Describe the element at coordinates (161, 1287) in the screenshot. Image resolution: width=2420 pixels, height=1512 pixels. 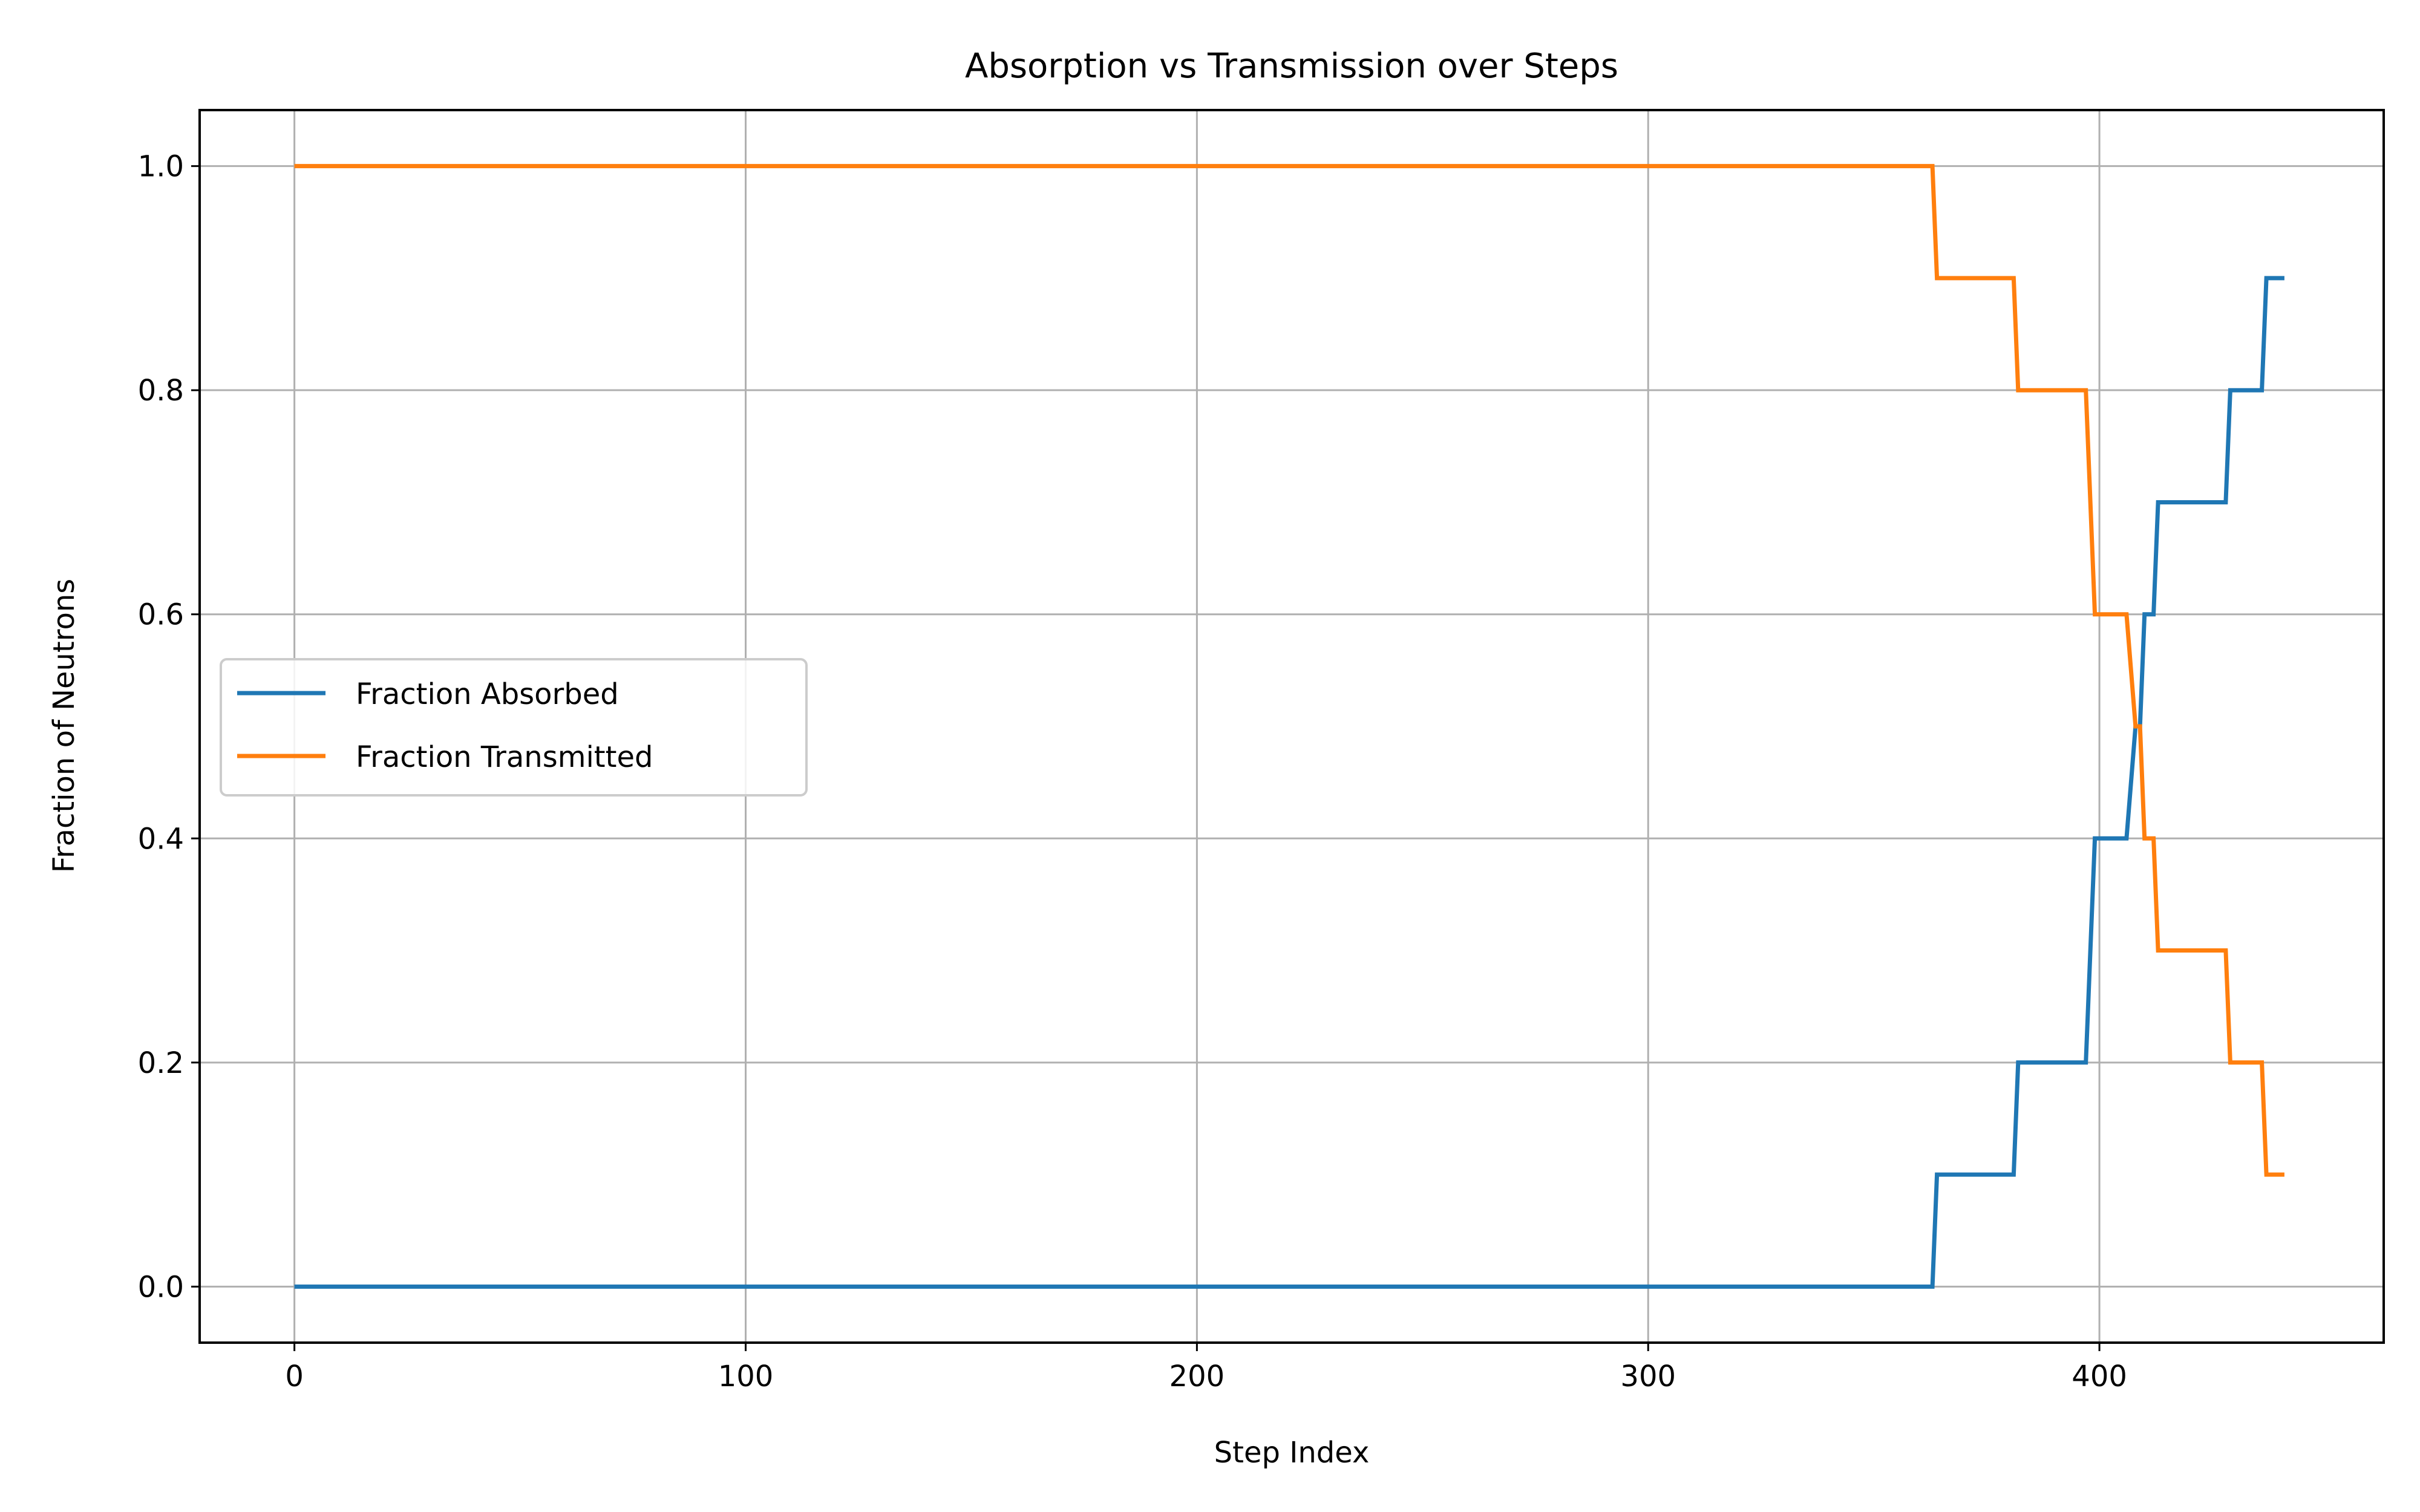
I see `y-tick-label: 0.0` at that location.